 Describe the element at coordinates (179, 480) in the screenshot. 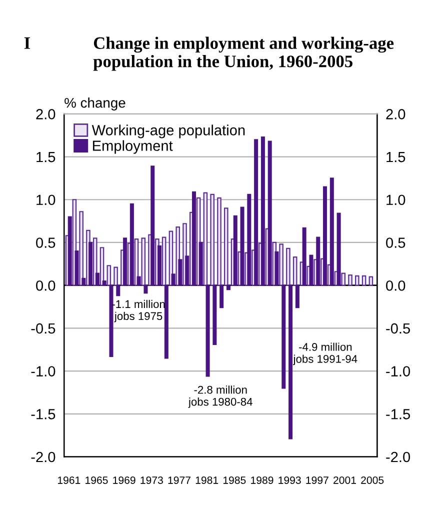

I see `x-tick-label: 1977` at that location.